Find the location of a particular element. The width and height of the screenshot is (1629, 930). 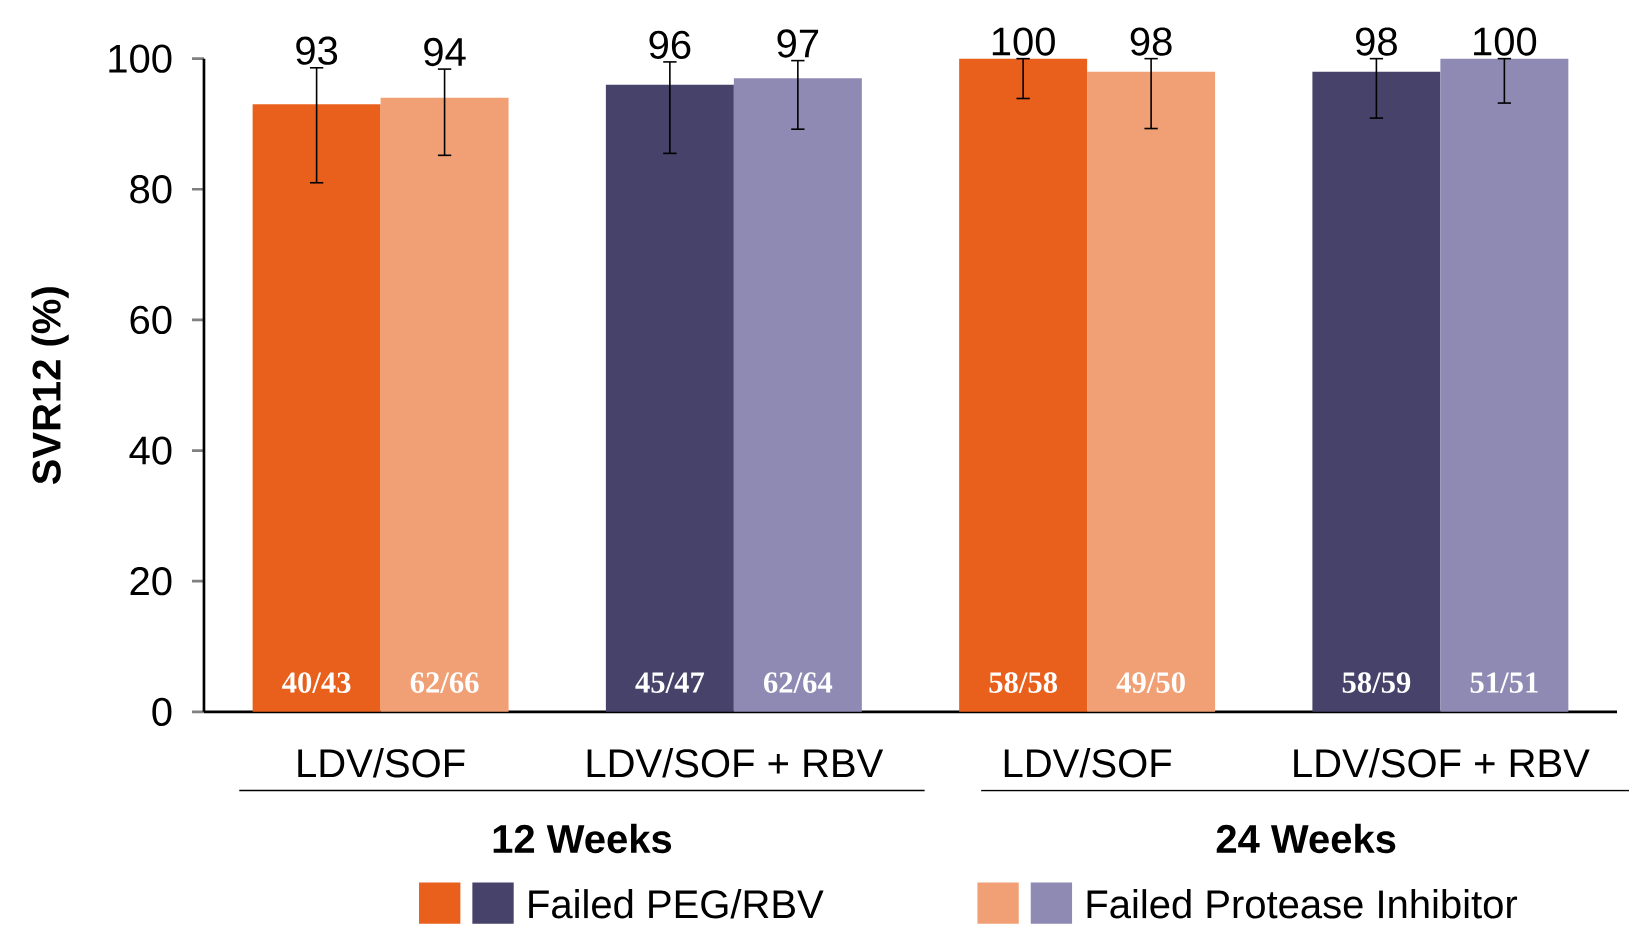

legend-label: Failed PEG/RBV is located at coordinates (676, 903).